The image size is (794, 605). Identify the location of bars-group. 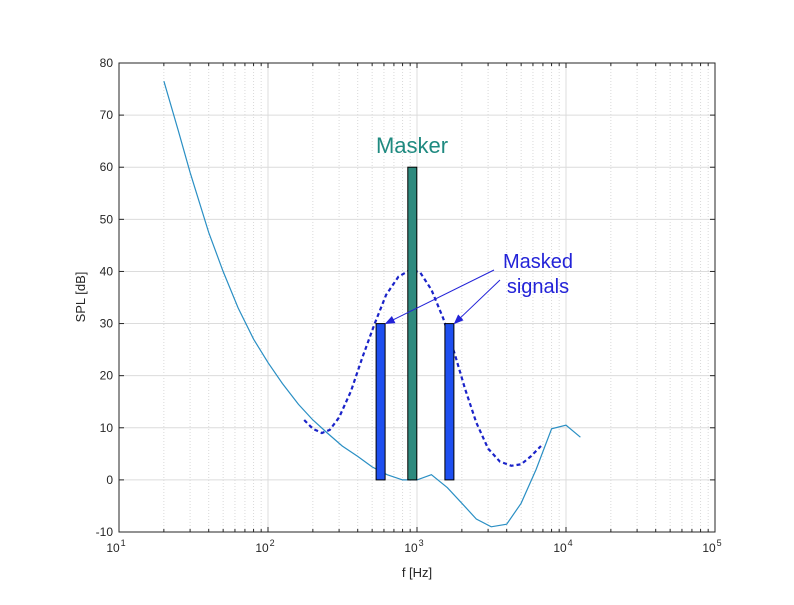
(415, 323).